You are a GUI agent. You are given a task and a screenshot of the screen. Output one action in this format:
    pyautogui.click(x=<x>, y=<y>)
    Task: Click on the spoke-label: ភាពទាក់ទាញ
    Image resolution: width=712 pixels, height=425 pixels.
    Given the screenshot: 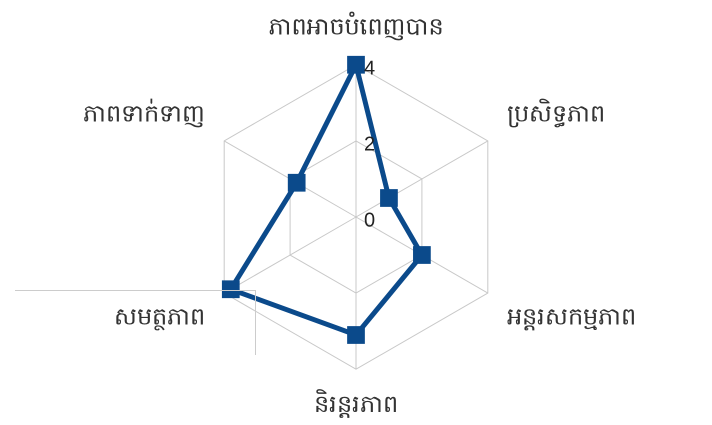 What is the action you would take?
    pyautogui.click(x=144, y=113)
    